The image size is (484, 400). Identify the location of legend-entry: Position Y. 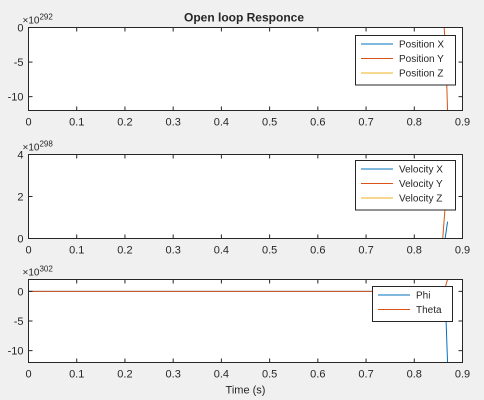
(421, 59).